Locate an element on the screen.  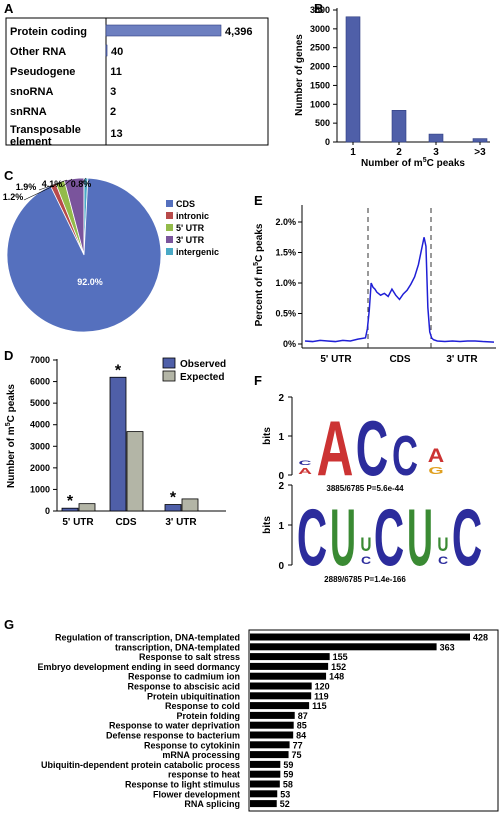
panel-e-y-axis-label: Percent of m5C peaks is located at coordinates (259, 274).